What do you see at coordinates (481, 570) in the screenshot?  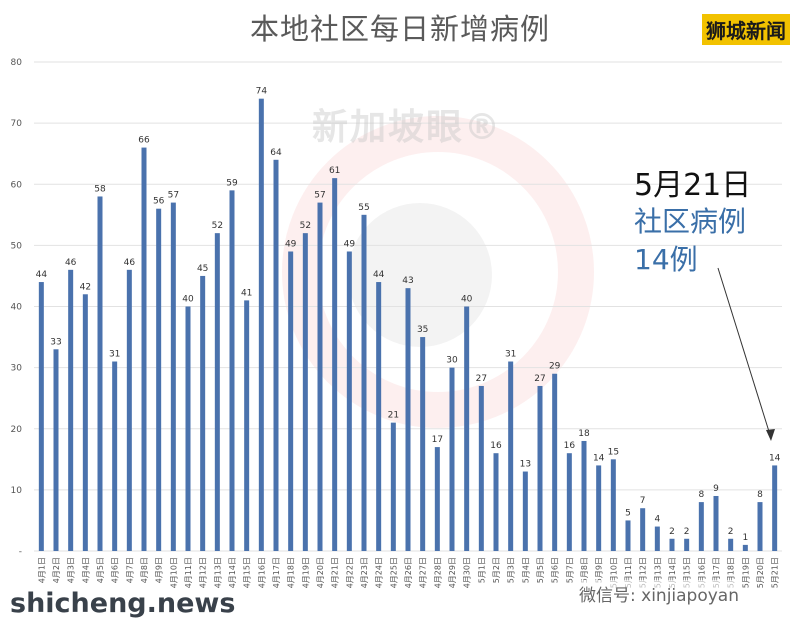 I see `x-tick-label: 5月1日` at bounding box center [481, 570].